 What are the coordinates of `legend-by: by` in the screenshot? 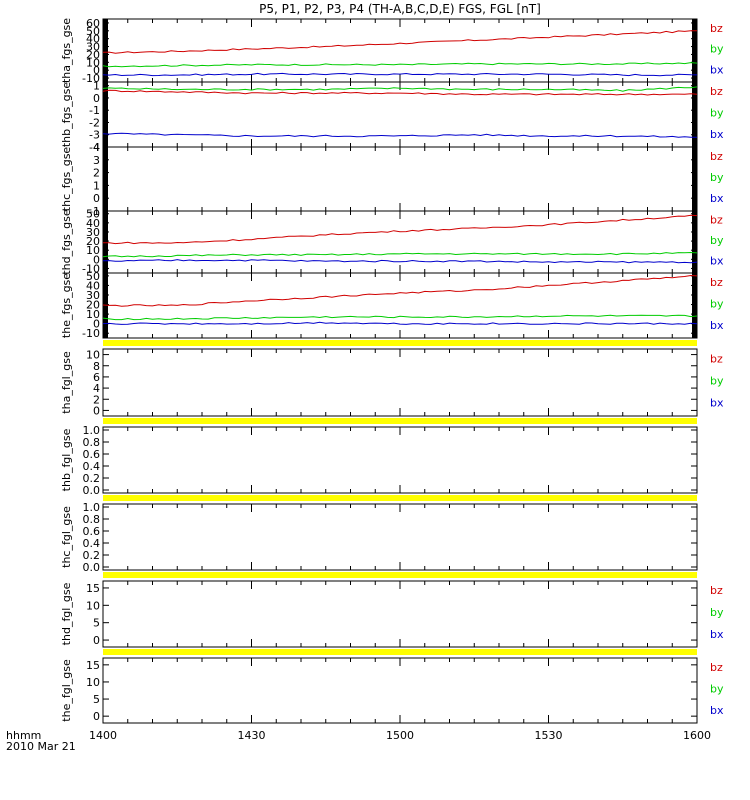 It's located at (717, 113).